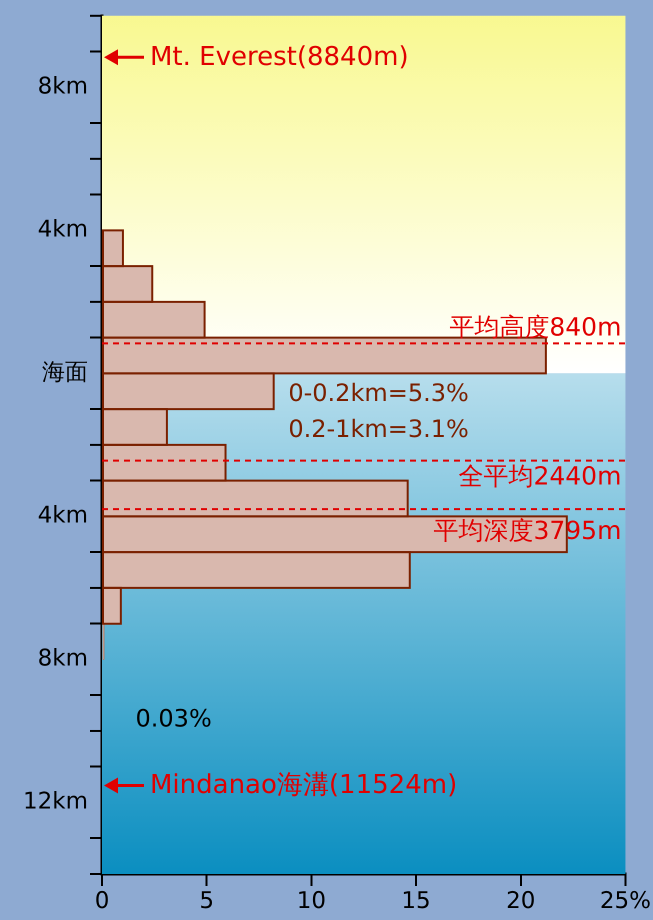  I want to click on annotation: Mindanao海溝(11524m), so click(304, 785).